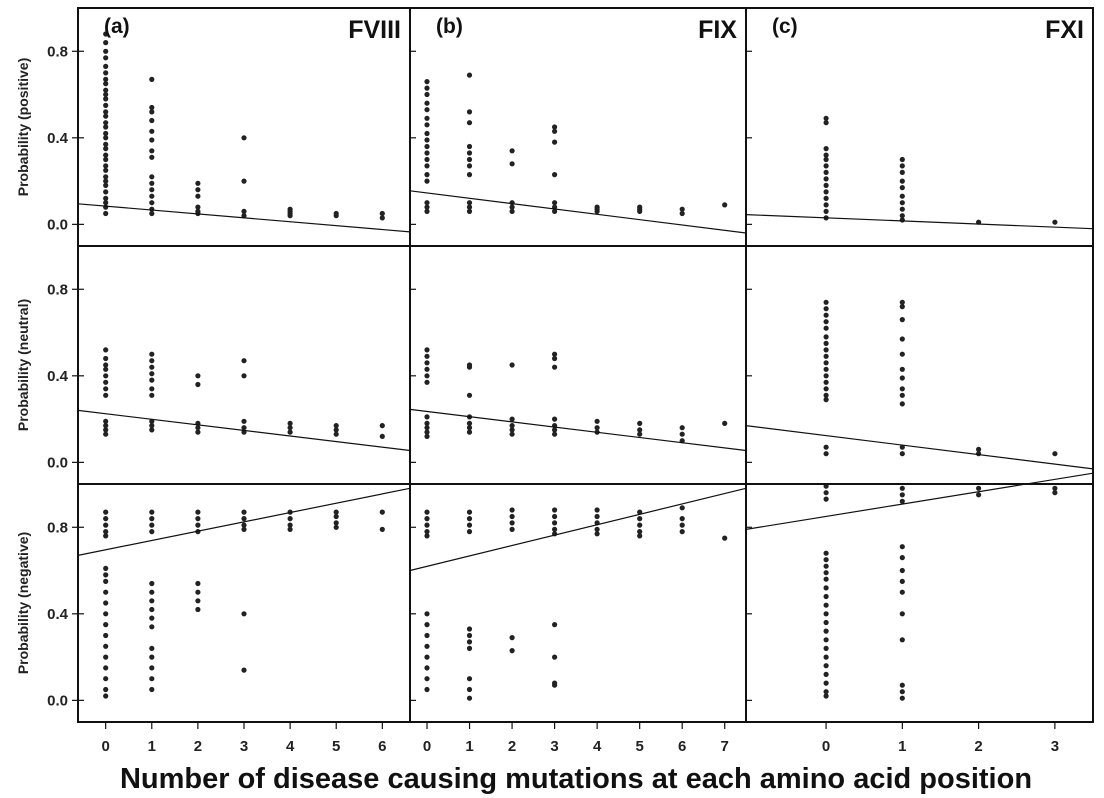  I want to click on panel-title: FIX, so click(717, 30).